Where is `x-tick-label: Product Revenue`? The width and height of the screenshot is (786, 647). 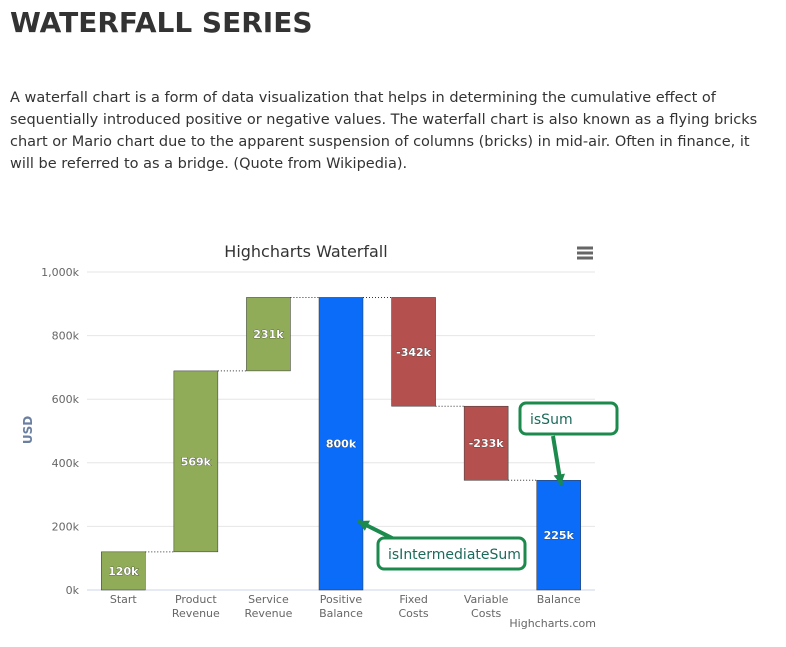 x-tick-label: Product Revenue is located at coordinates (196, 606).